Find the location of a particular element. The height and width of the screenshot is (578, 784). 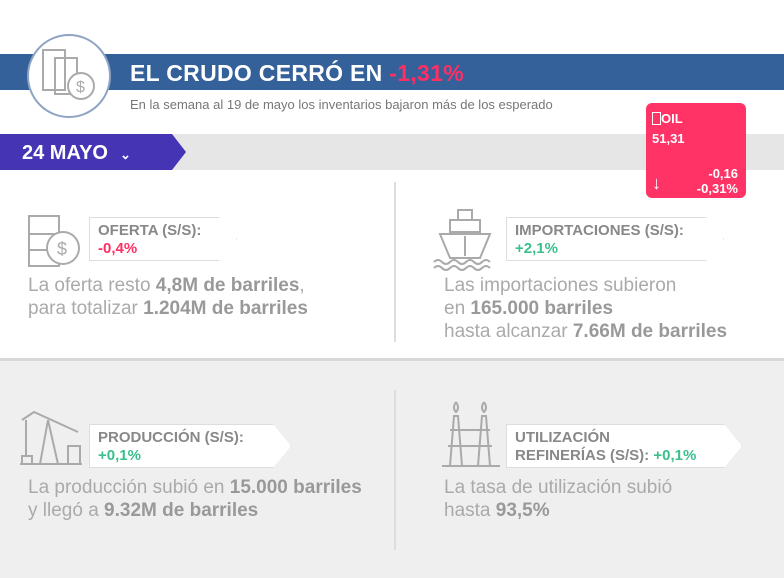

ship-icon is located at coordinates (462, 240).